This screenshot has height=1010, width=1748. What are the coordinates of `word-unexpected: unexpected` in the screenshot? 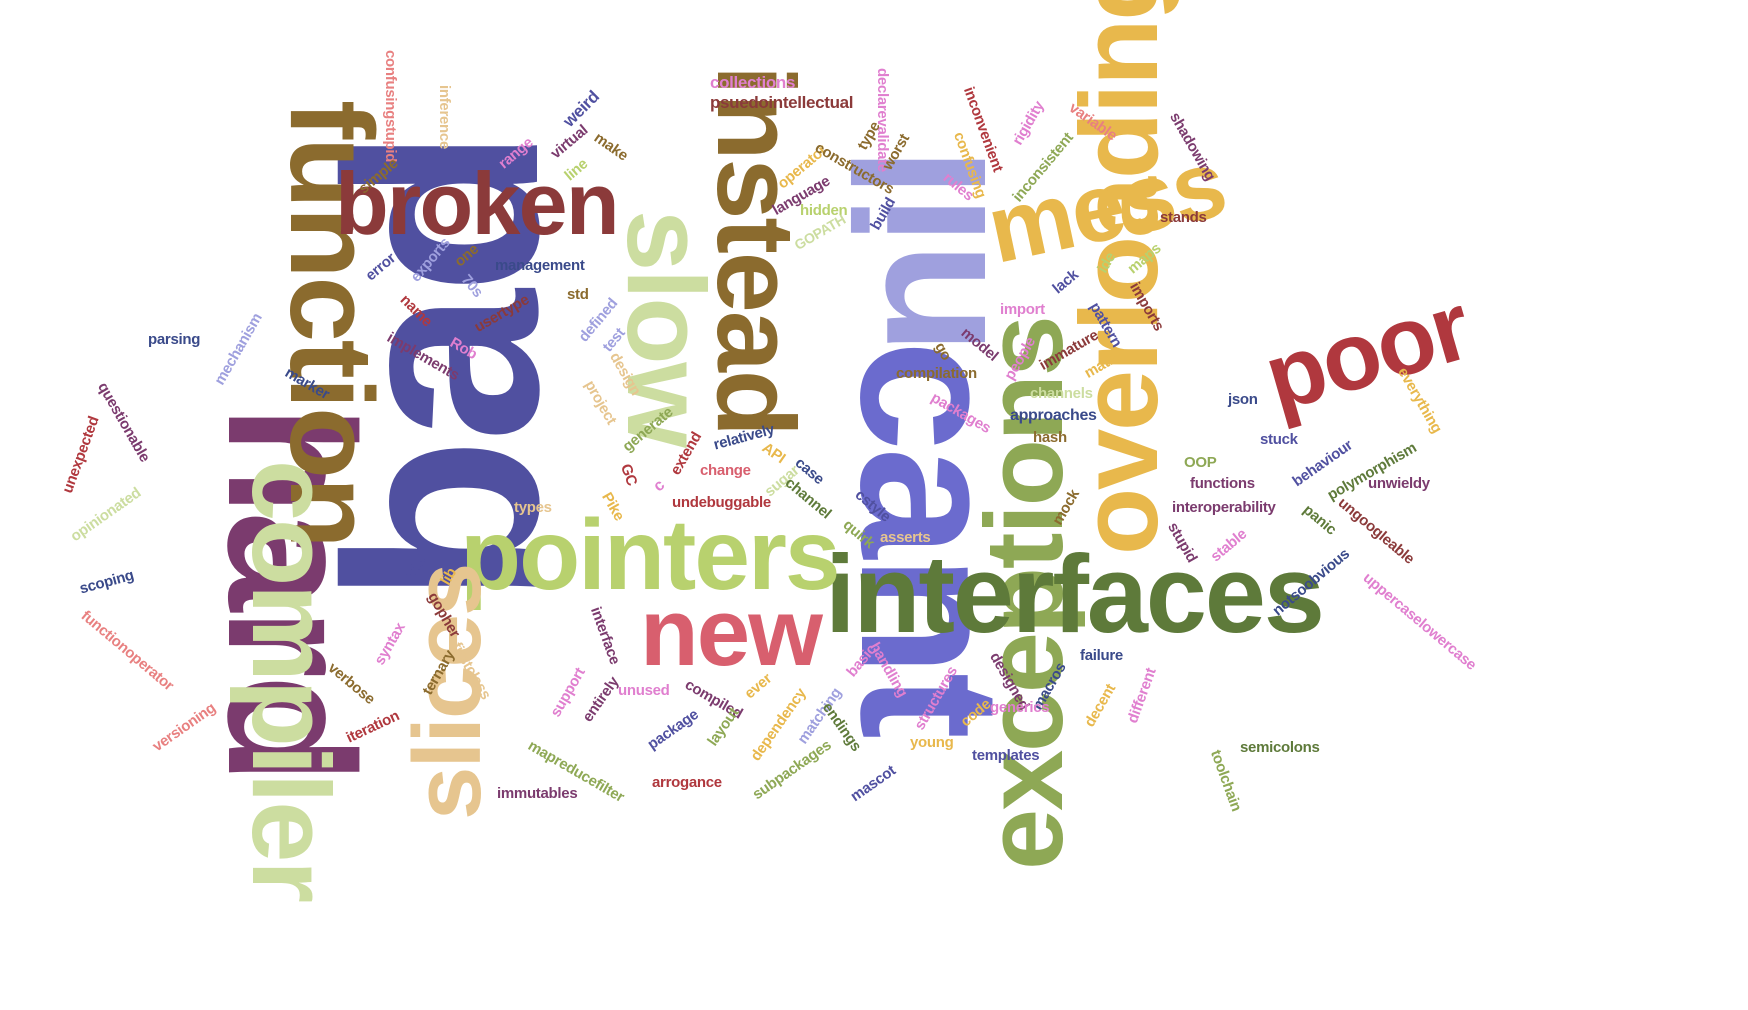 It's located at (81, 455).